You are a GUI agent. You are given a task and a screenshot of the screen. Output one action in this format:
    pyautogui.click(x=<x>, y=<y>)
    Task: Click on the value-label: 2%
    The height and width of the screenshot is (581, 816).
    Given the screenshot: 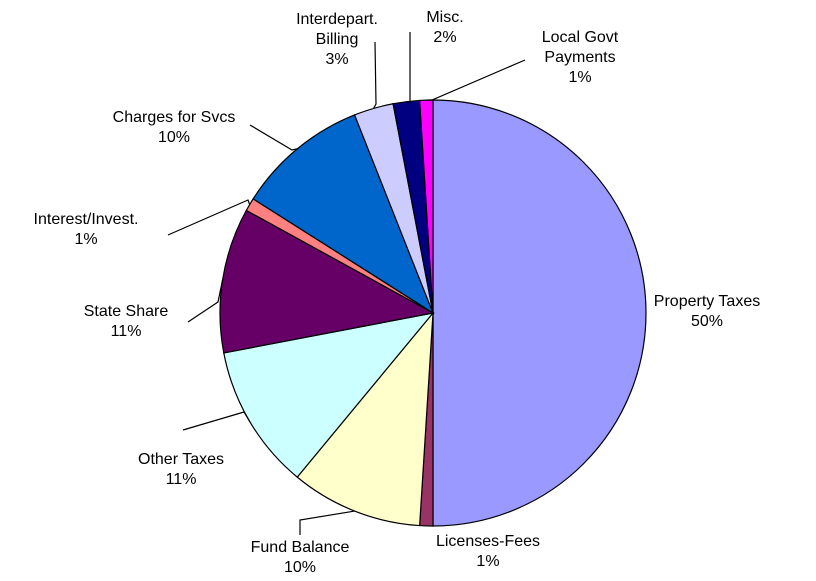 What is the action you would take?
    pyautogui.click(x=445, y=37)
    